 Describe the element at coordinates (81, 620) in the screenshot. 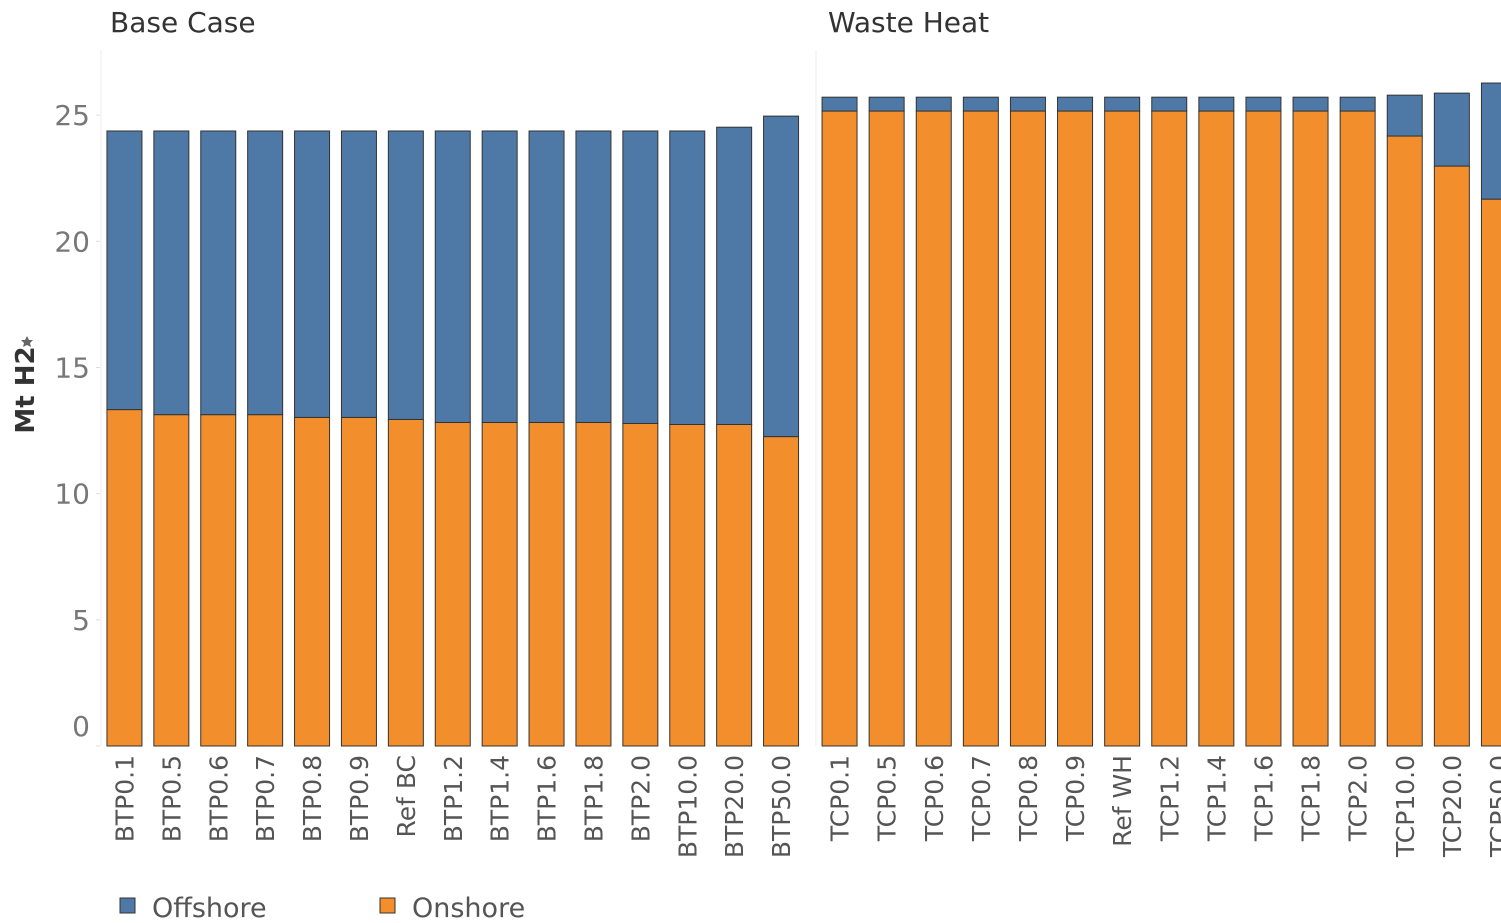

I see `y-tick-label: 5` at that location.